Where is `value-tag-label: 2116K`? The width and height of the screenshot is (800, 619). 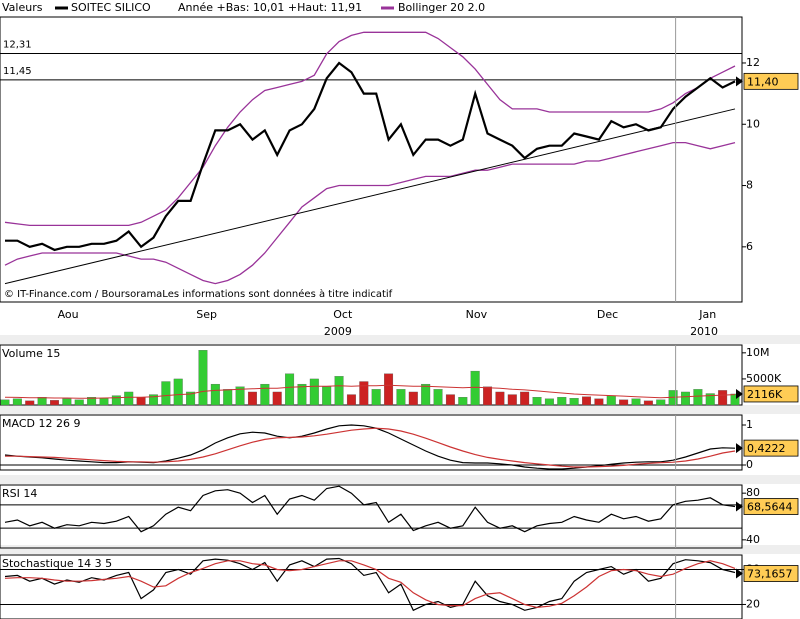 value-tag-label: 2116K is located at coordinates (765, 394).